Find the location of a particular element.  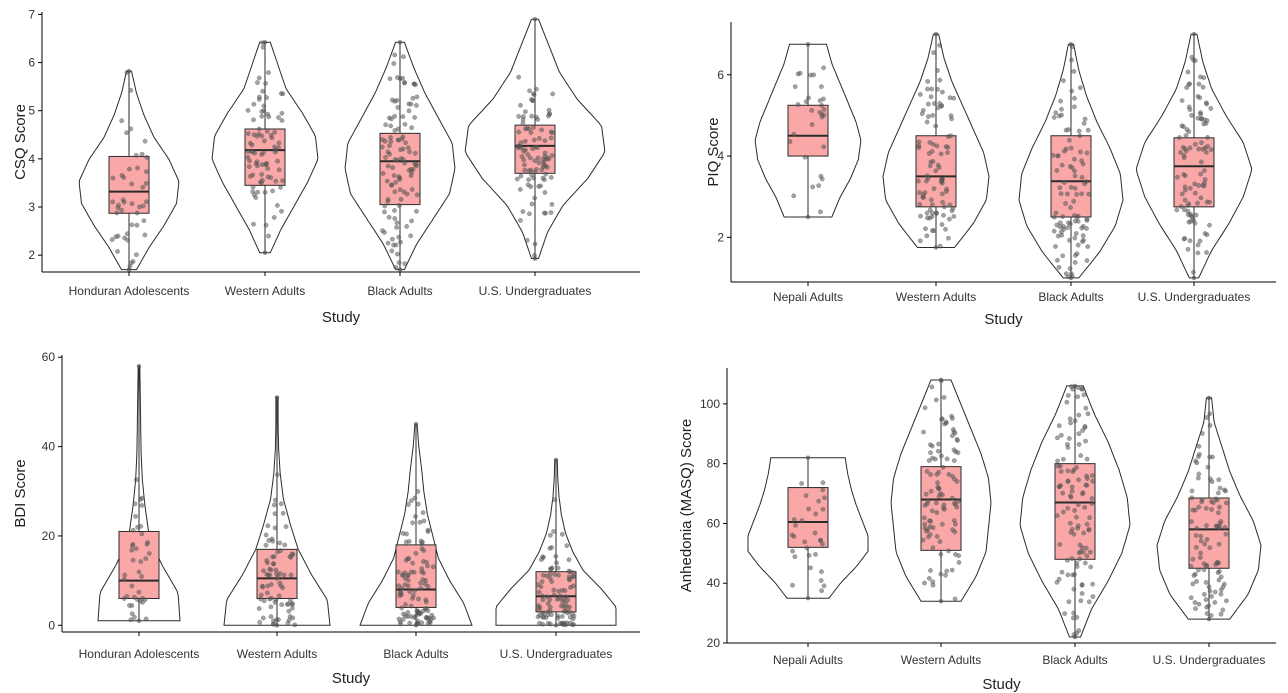

data-point-max is located at coordinates (535, 19).